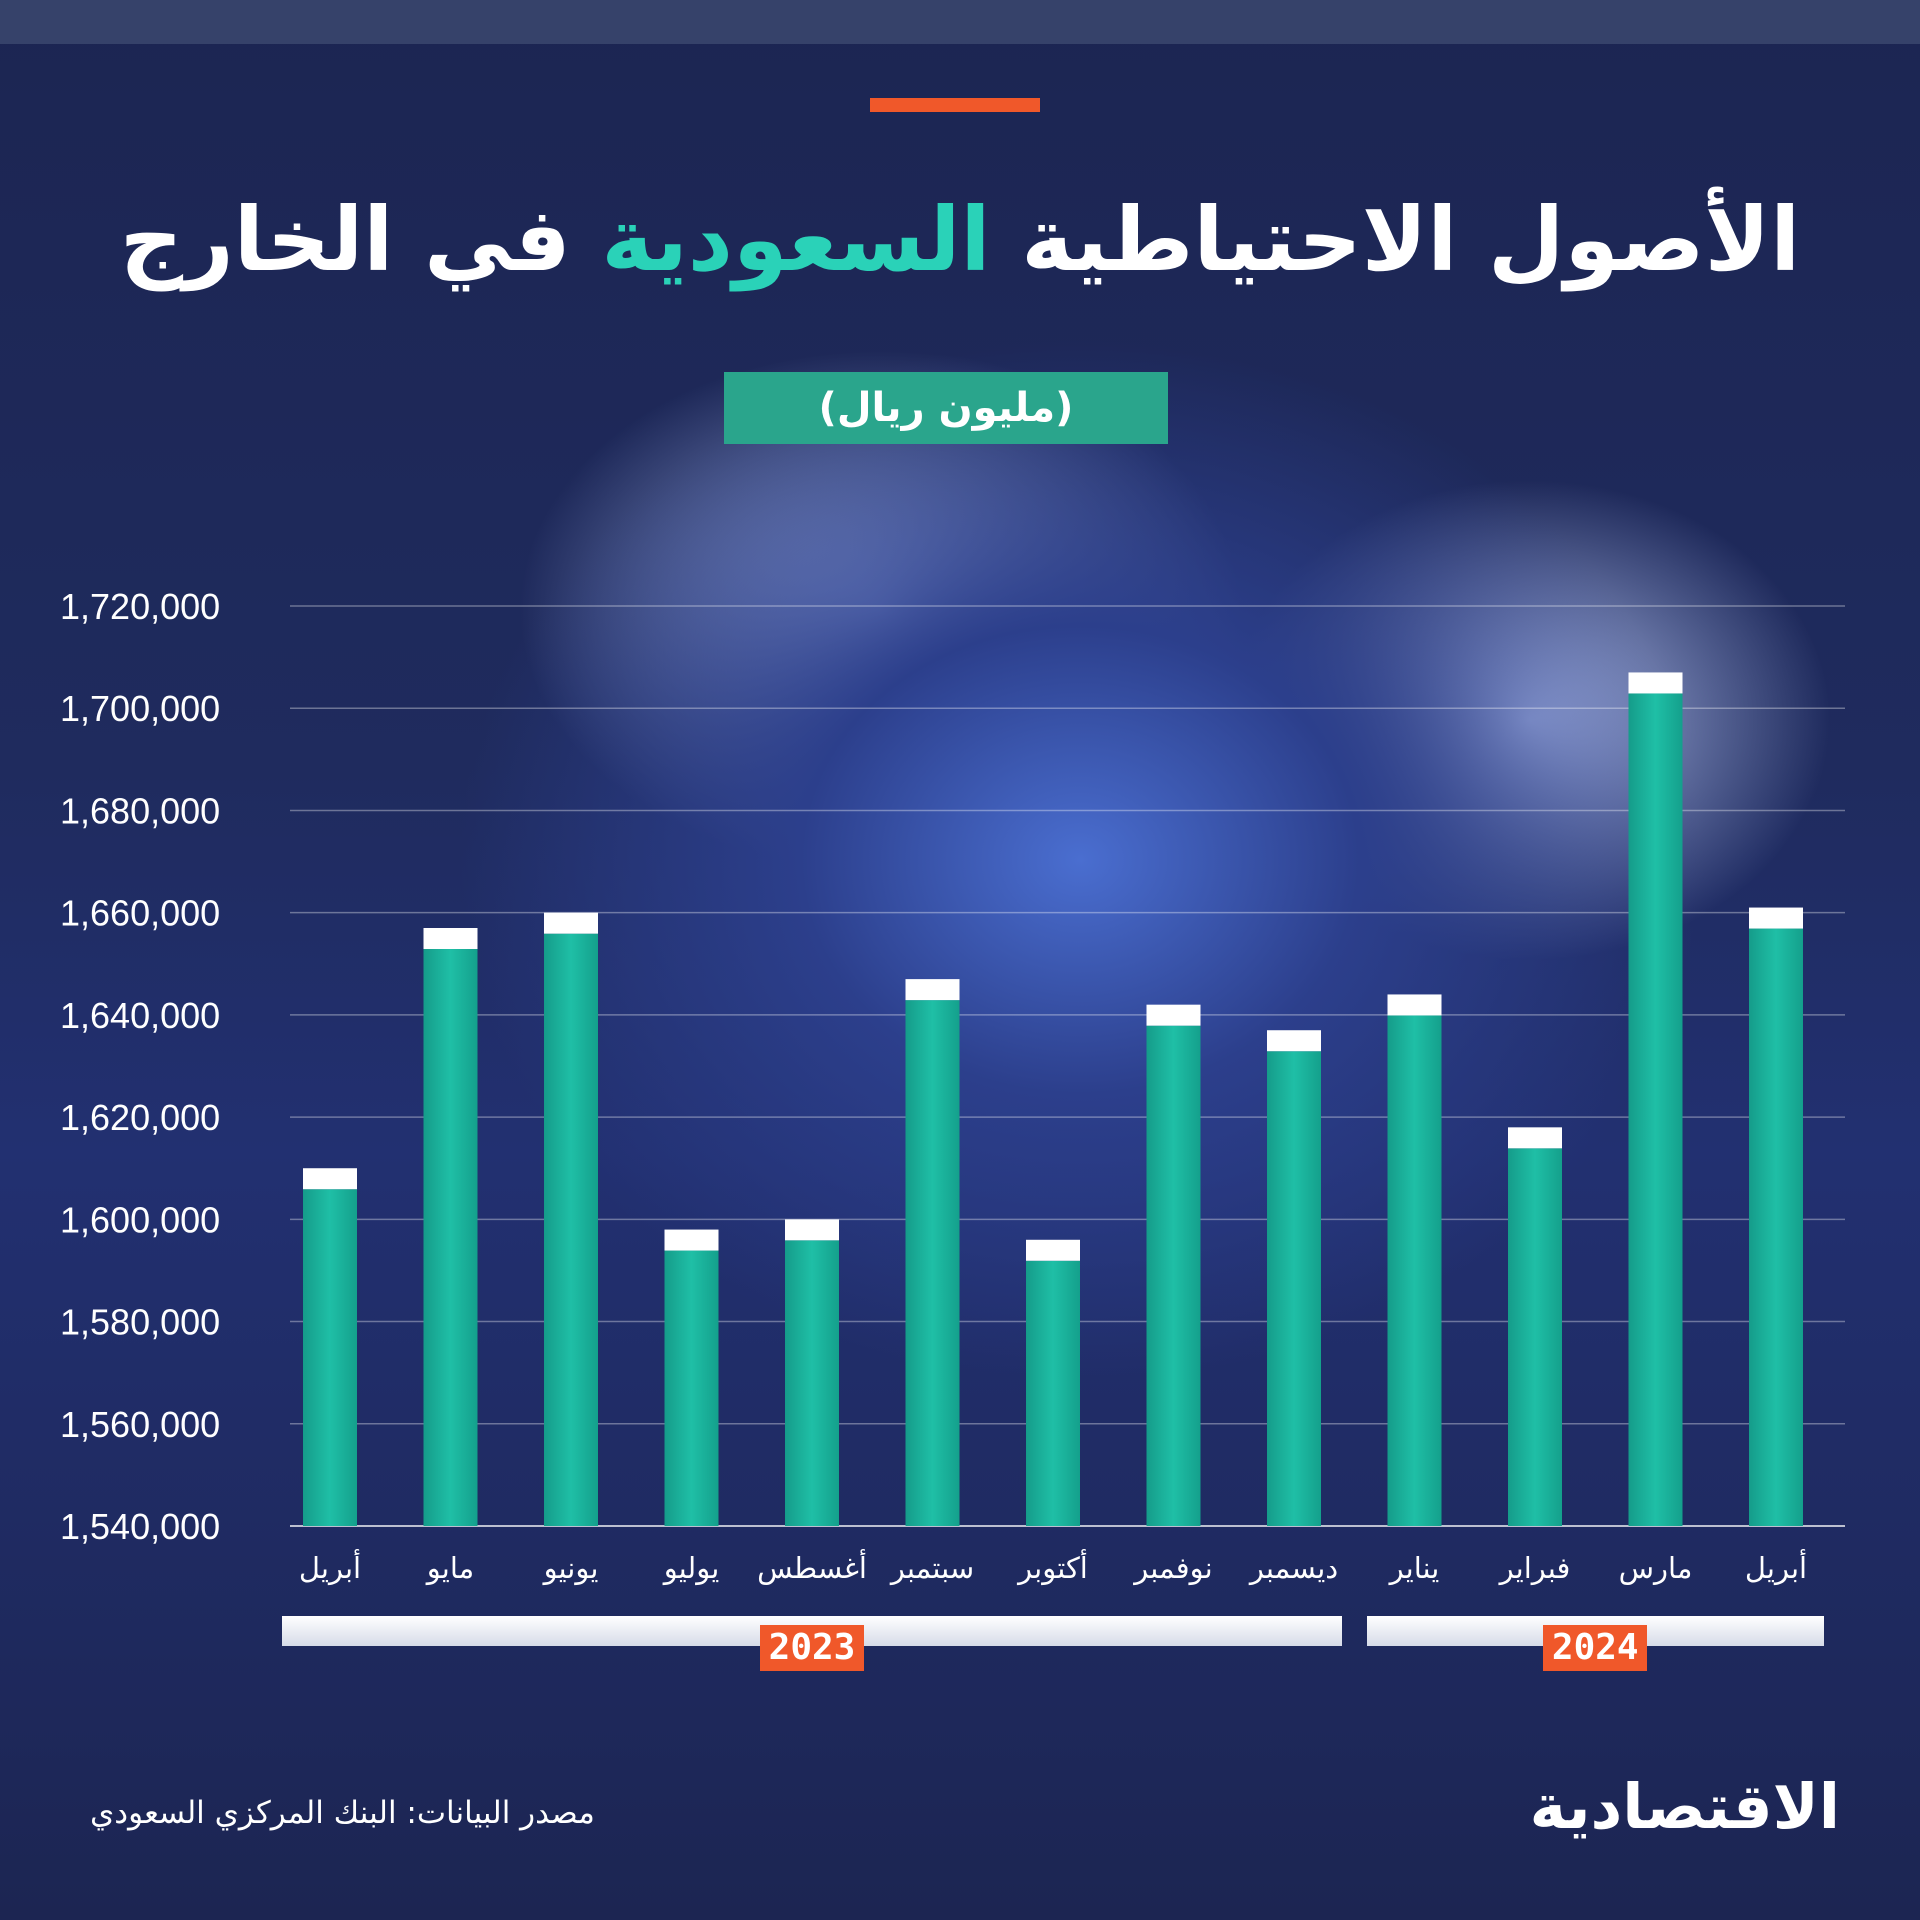 Image resolution: width=1920 pixels, height=1920 pixels. What do you see at coordinates (691, 1568) in the screenshot?
I see `x-tick-label: يوليو` at bounding box center [691, 1568].